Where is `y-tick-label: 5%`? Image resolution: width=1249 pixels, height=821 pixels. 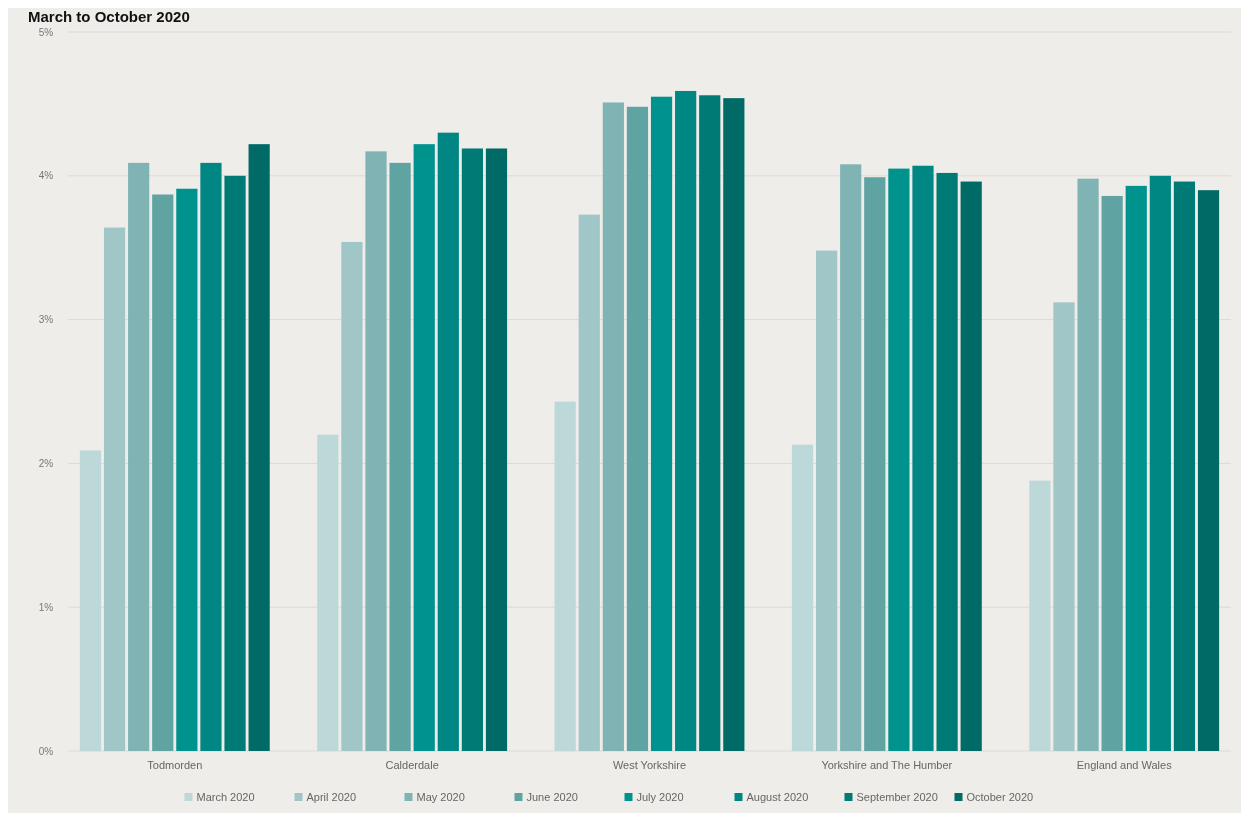
y-tick-label: 5% is located at coordinates (46, 32).